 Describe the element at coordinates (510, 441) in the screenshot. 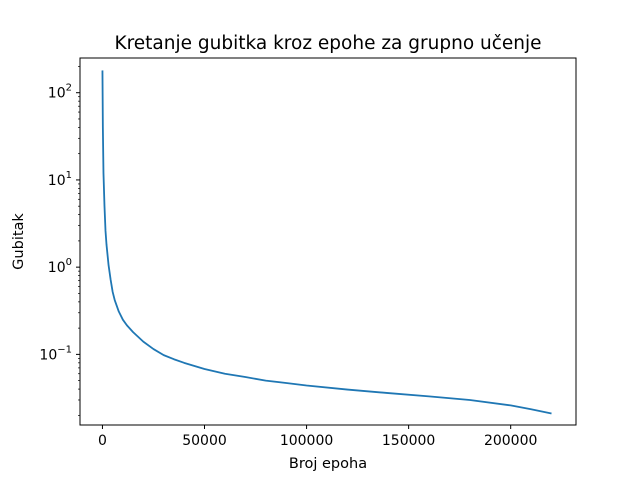

I see `x-tick-label: 200000` at that location.